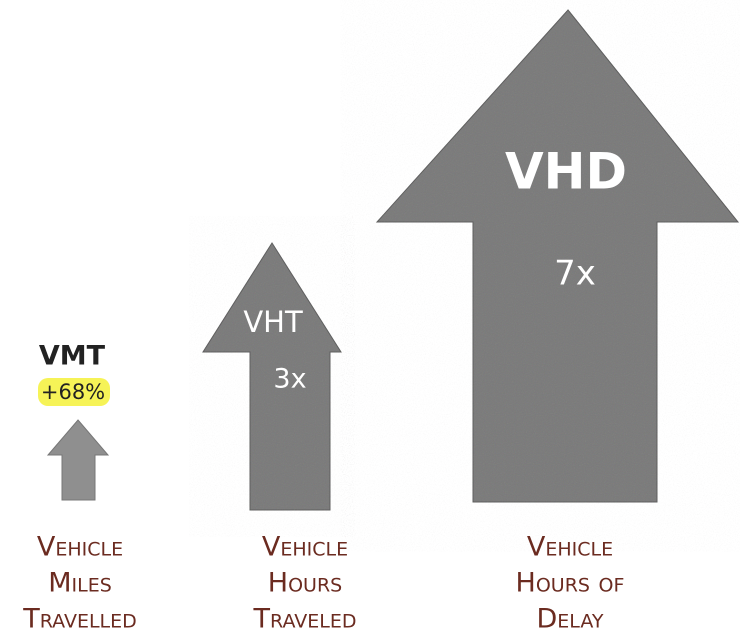  I want to click on label-line: Travelled, so click(79, 619).